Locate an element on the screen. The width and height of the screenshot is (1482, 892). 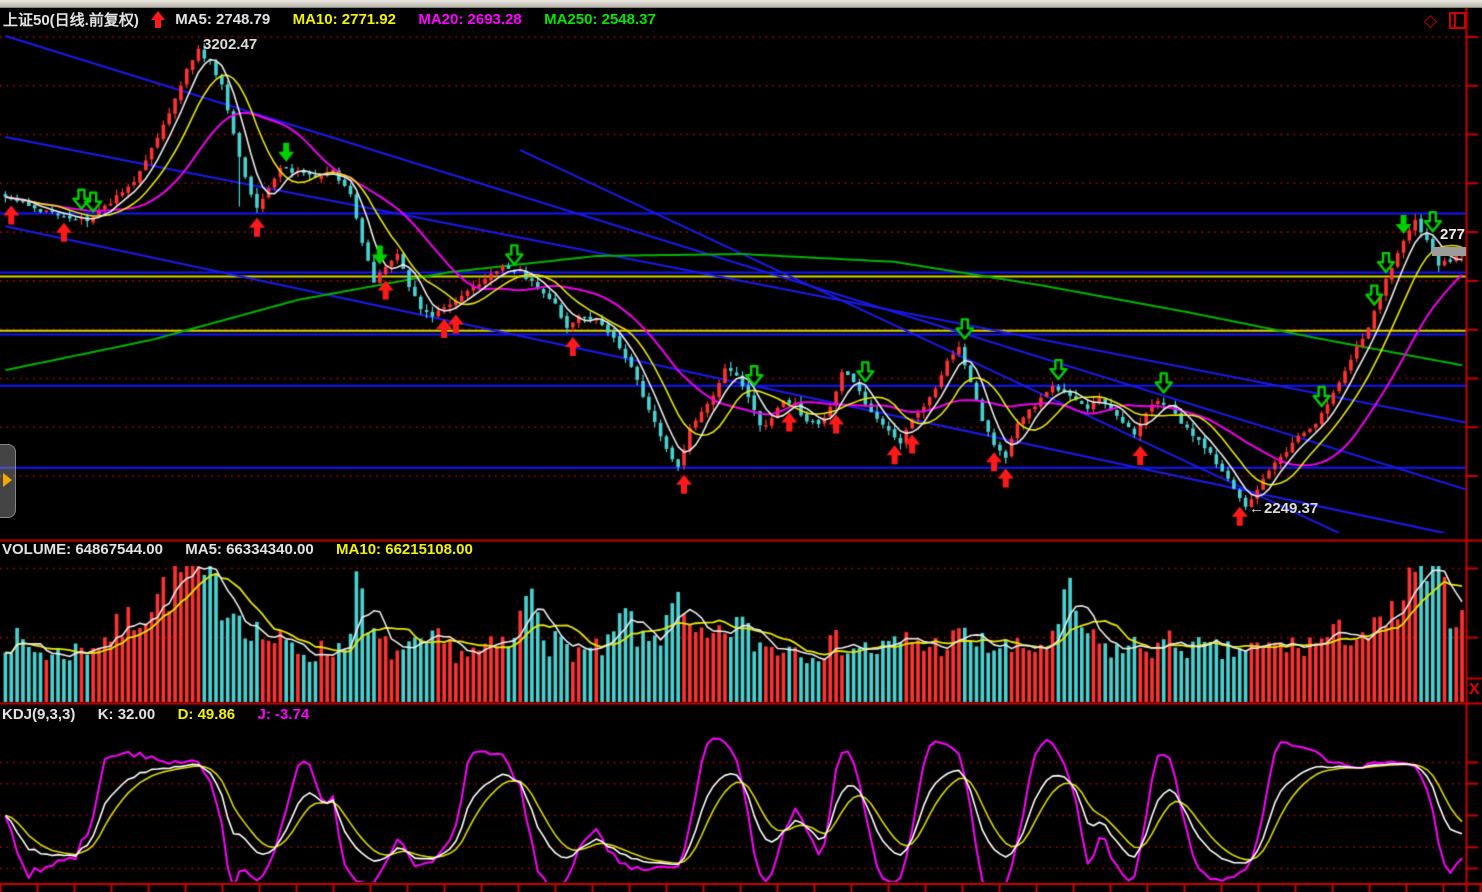
volume-value: VOLUME: 64867544.00 is located at coordinates (82, 549).